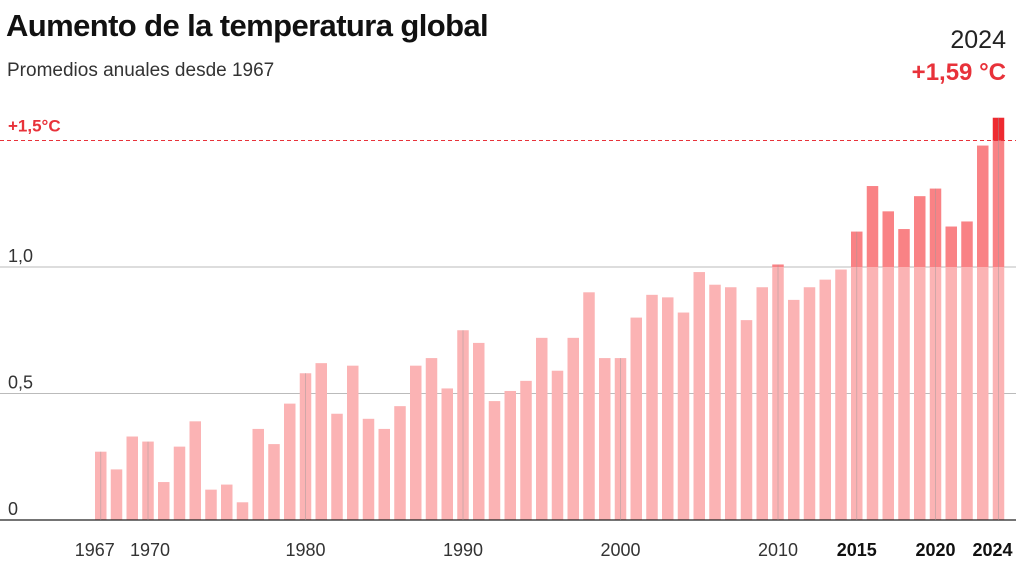 The image size is (1024, 576). I want to click on bar-2016, so click(872, 226).